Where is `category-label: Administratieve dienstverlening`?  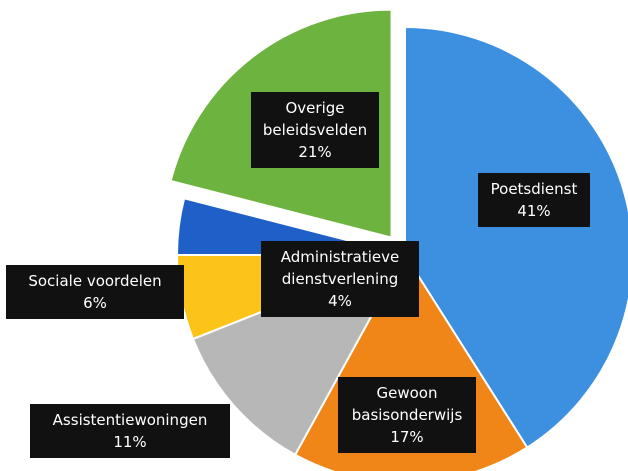 category-label: Administratieve dienstverlening is located at coordinates (340, 268).